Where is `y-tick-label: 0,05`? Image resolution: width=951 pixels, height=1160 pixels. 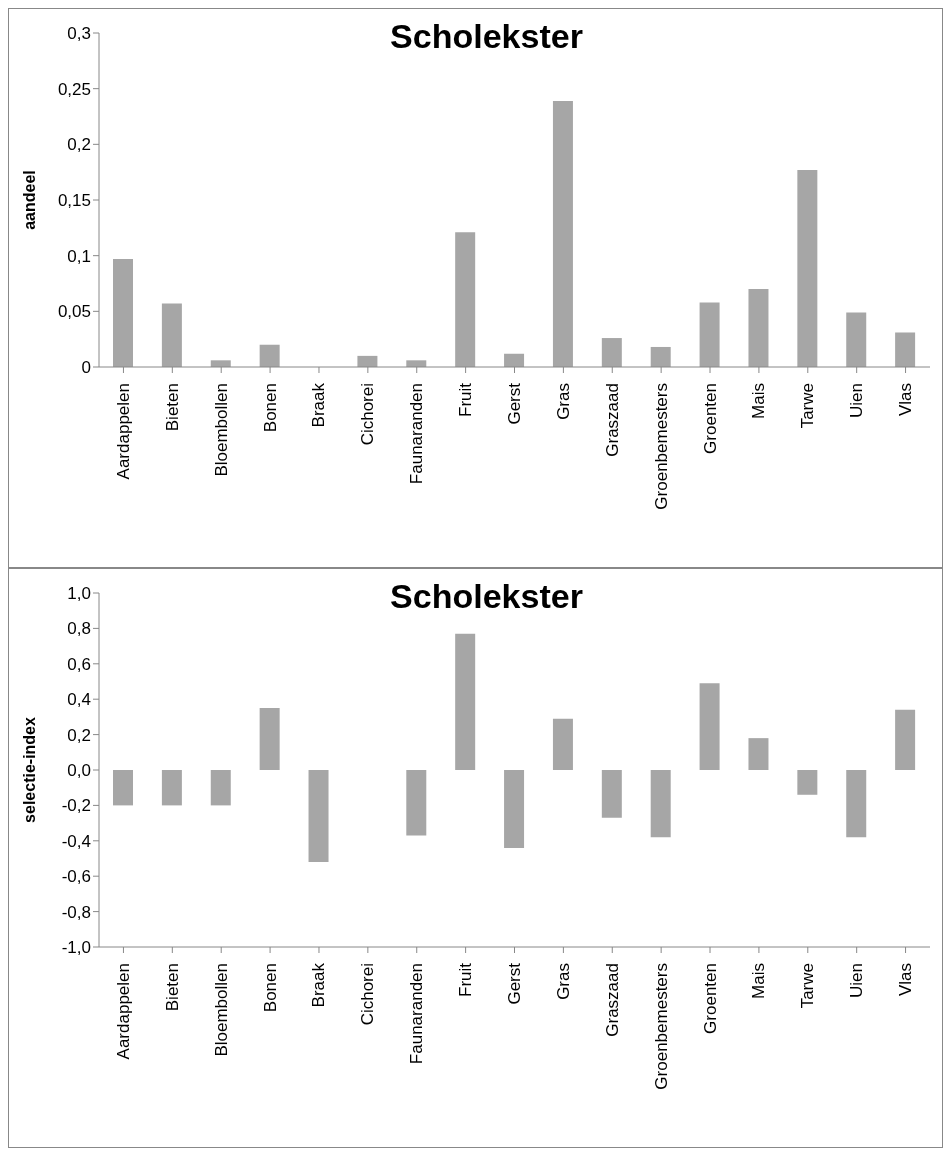
y-tick-label: 0,05 is located at coordinates (74, 312).